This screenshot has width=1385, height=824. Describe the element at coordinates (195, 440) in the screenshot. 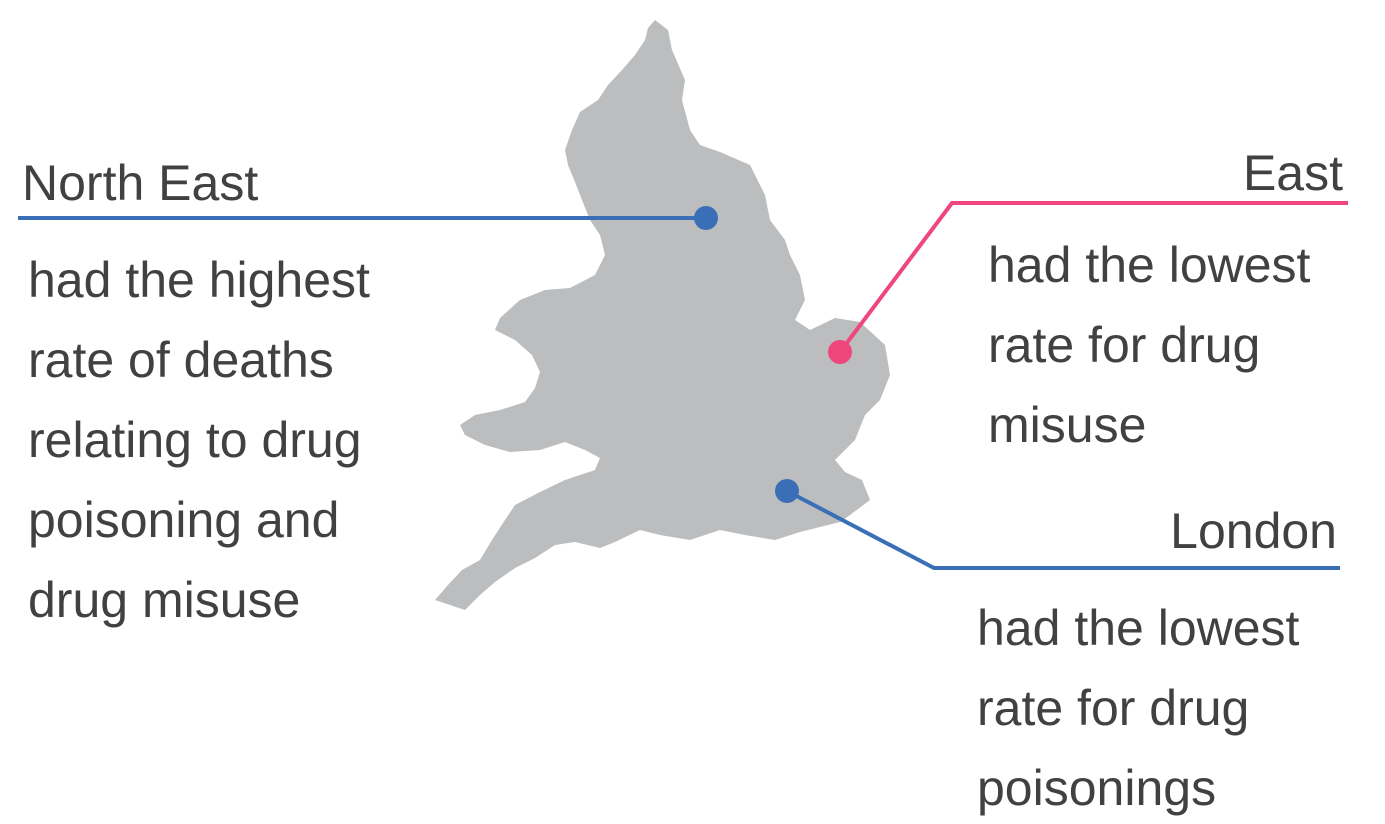

I see `description-line: relating to drug` at that location.